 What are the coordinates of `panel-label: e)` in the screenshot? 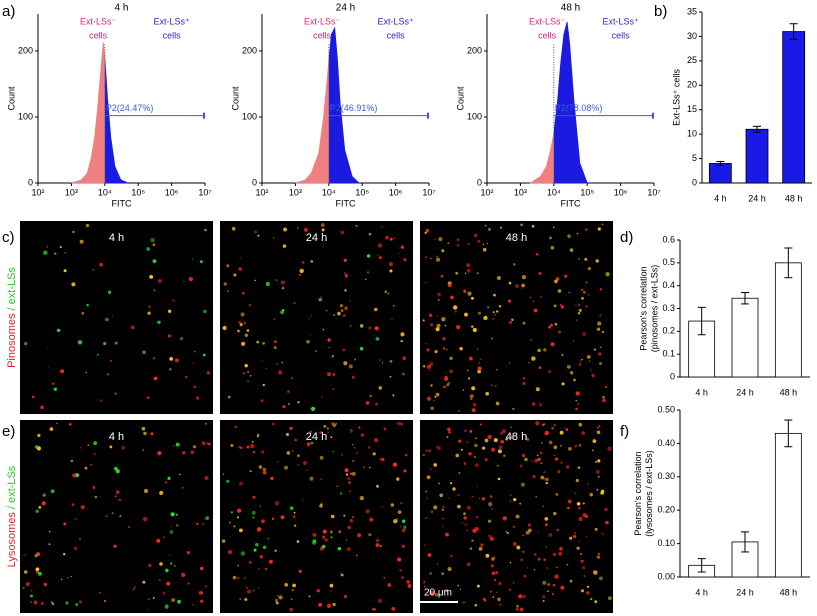 It's located at (8, 431).